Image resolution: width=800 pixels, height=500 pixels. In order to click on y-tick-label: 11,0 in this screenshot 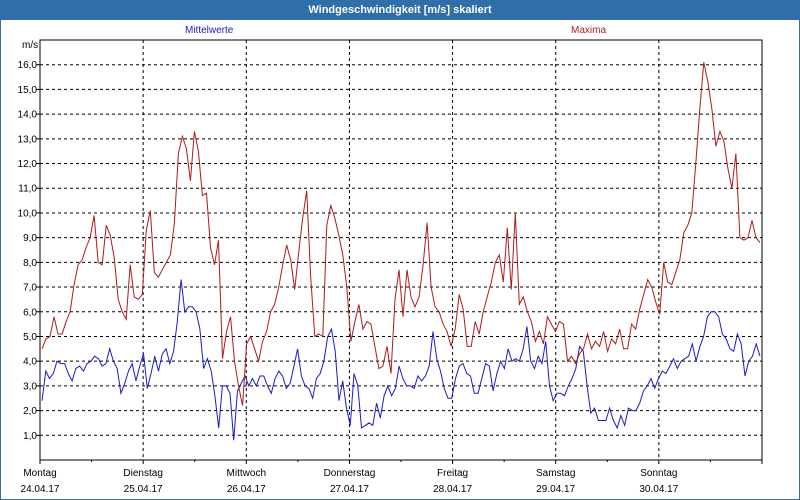, I will do `click(27, 189)`.